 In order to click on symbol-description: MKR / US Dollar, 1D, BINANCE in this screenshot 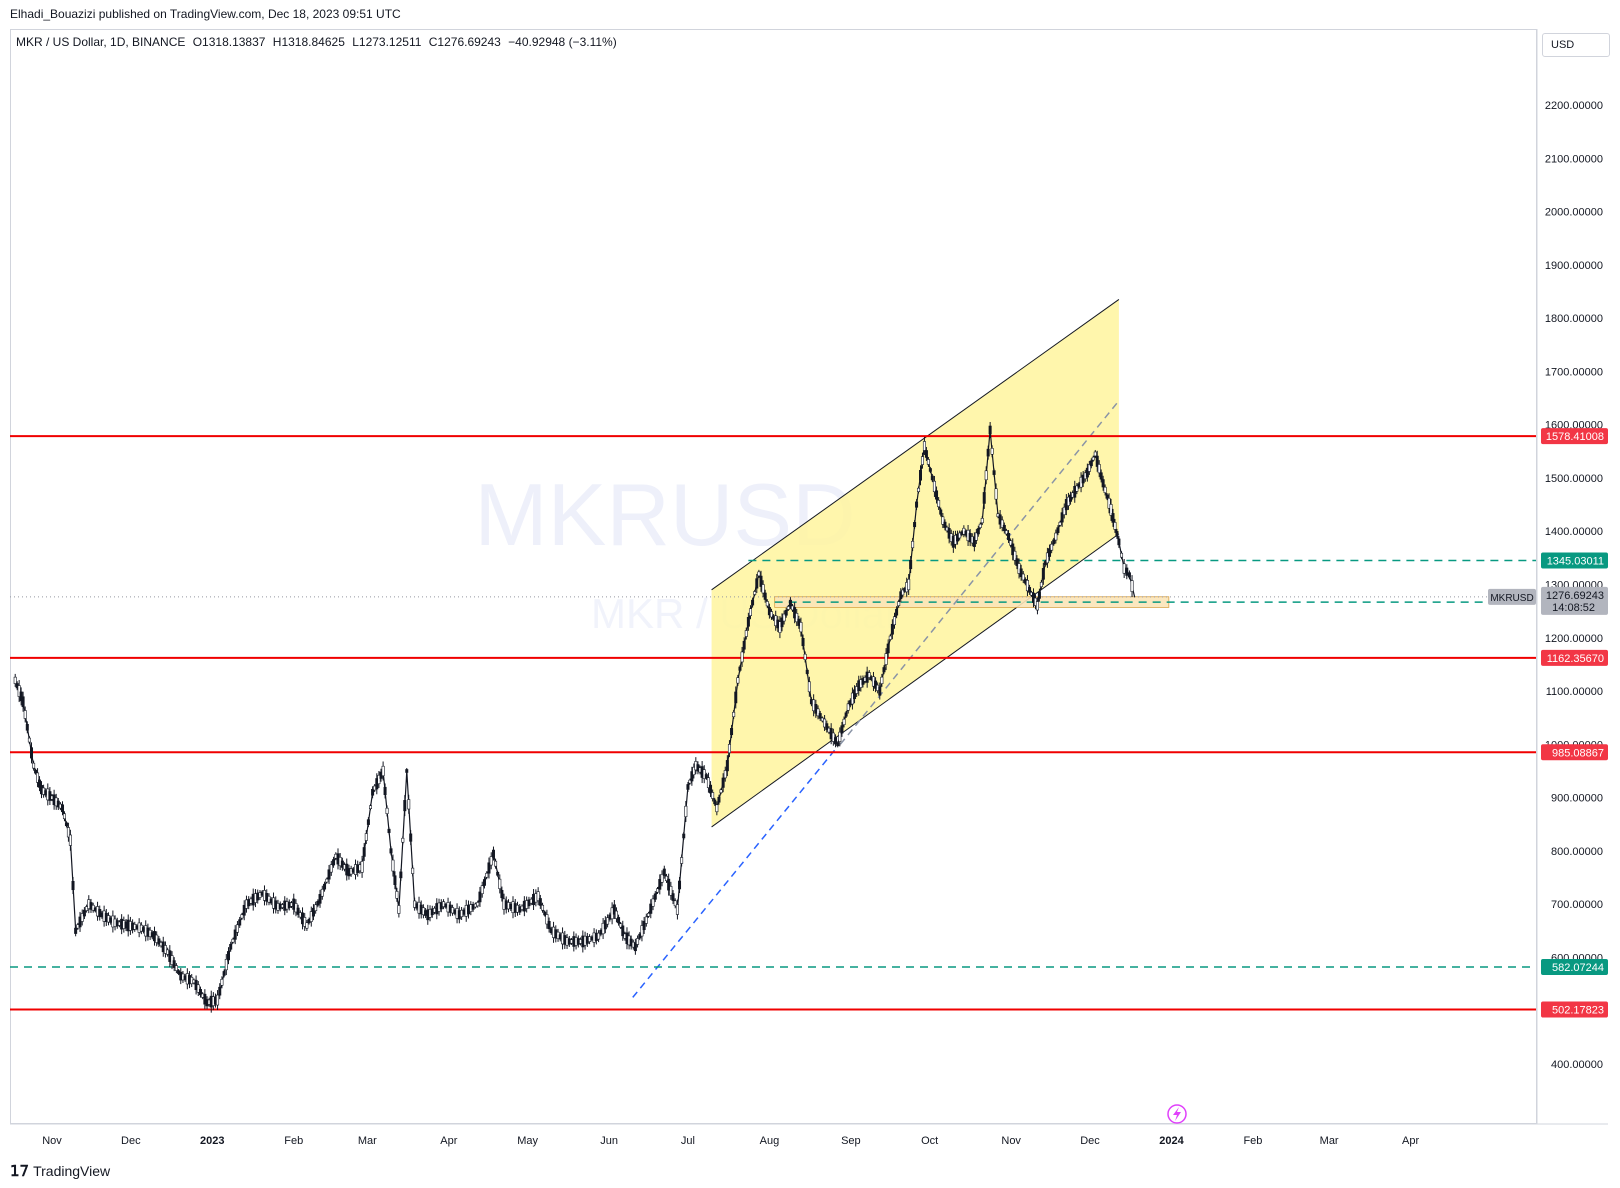, I will do `click(101, 42)`.